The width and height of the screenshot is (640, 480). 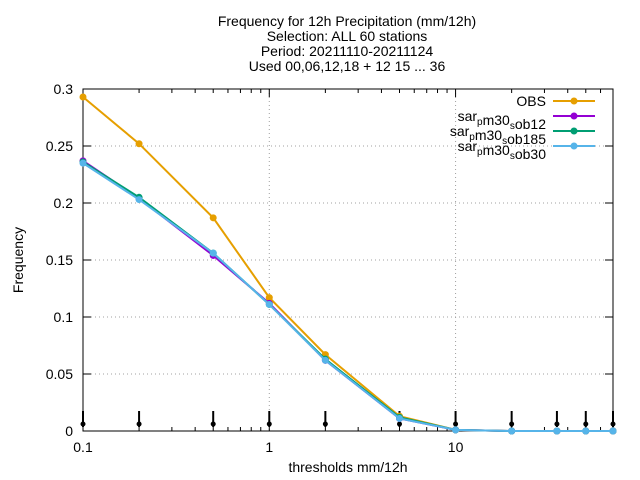 I want to click on y-tick-label: 0.2, so click(x=64, y=203).